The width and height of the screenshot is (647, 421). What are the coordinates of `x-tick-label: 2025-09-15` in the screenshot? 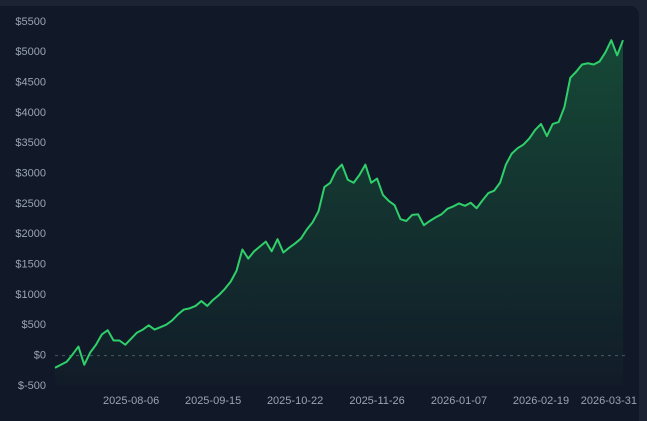 It's located at (213, 401).